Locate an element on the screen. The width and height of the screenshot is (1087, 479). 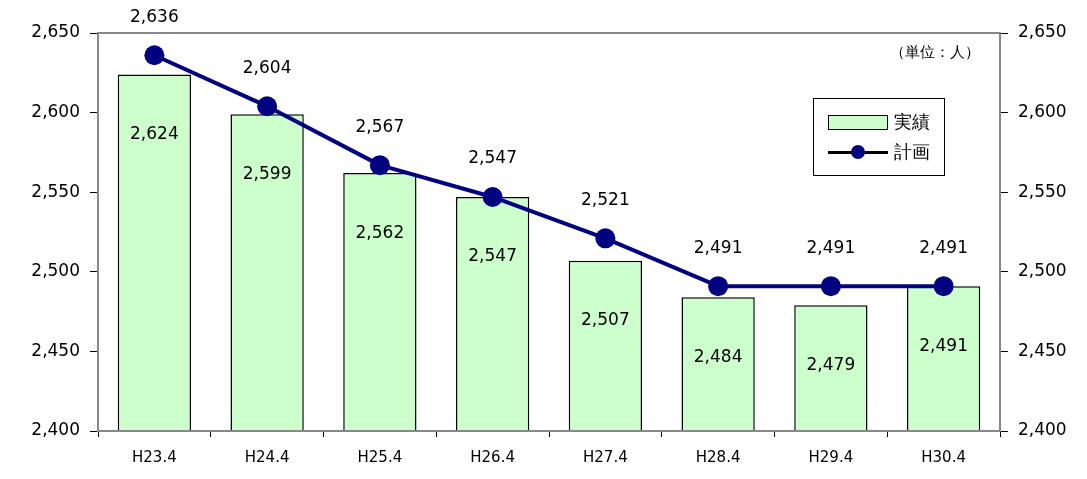
data-label: 2,507 is located at coordinates (605, 319).